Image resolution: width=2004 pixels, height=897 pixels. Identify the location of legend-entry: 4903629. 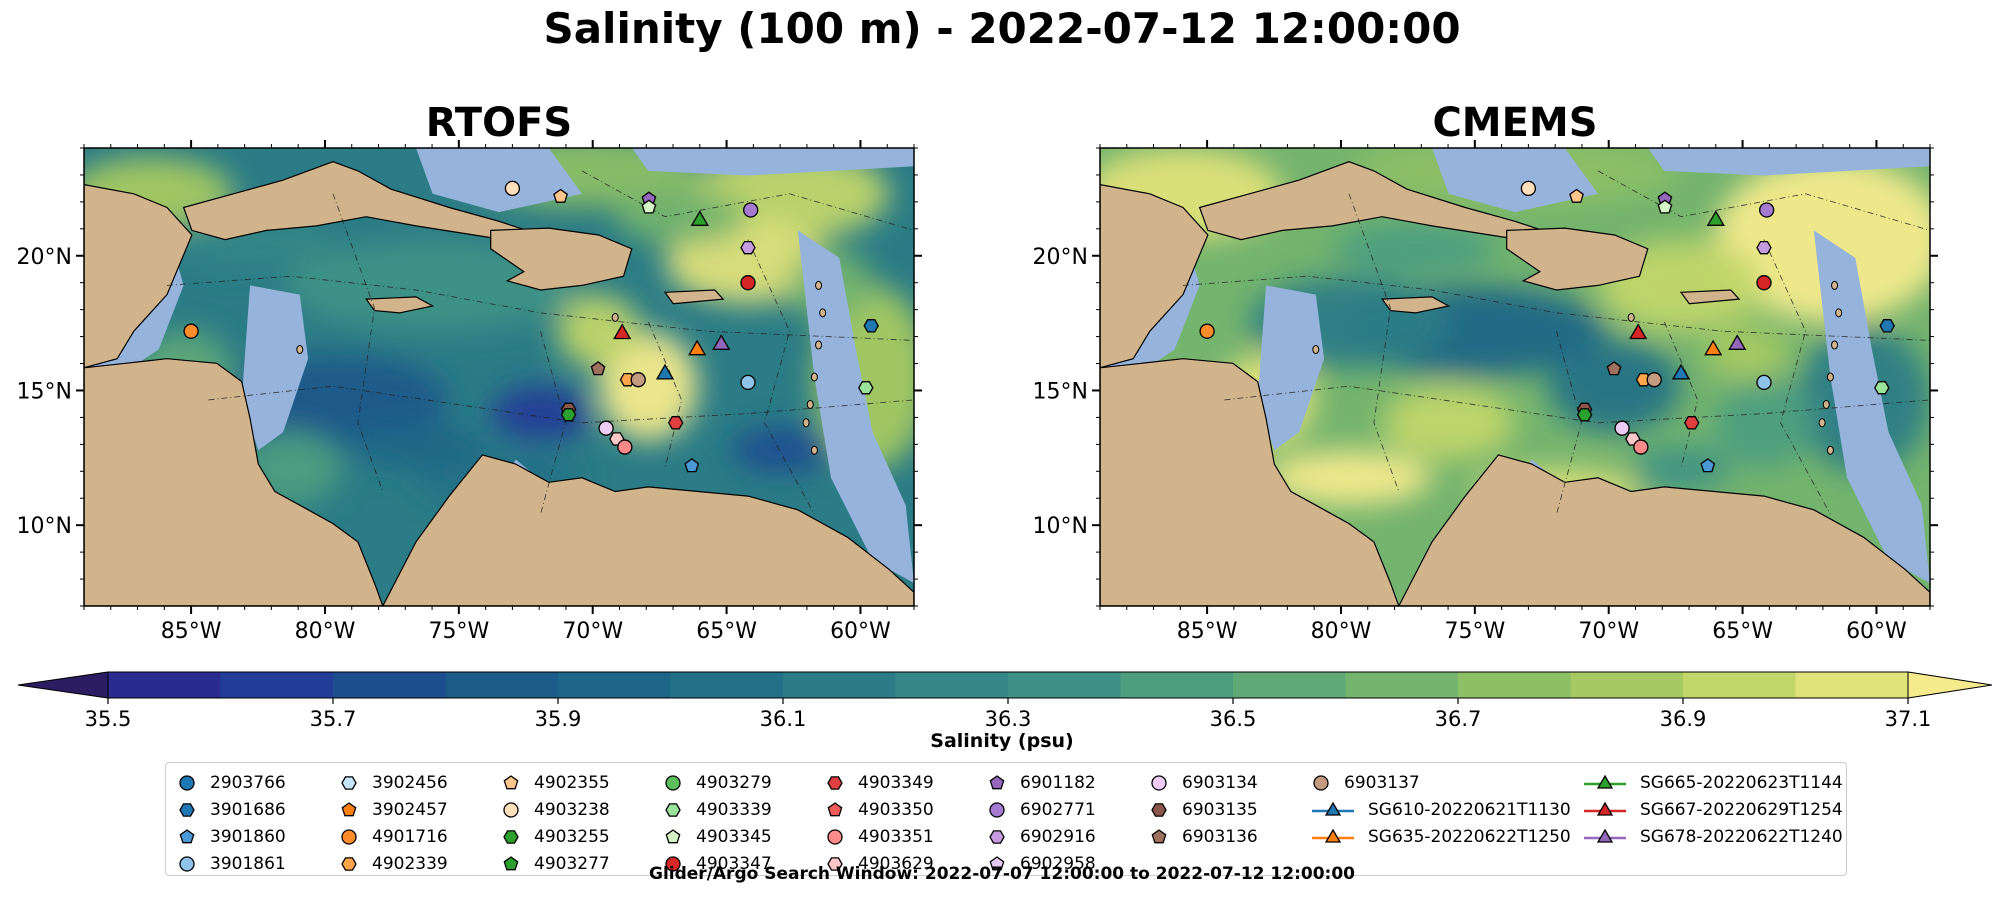
(879, 863).